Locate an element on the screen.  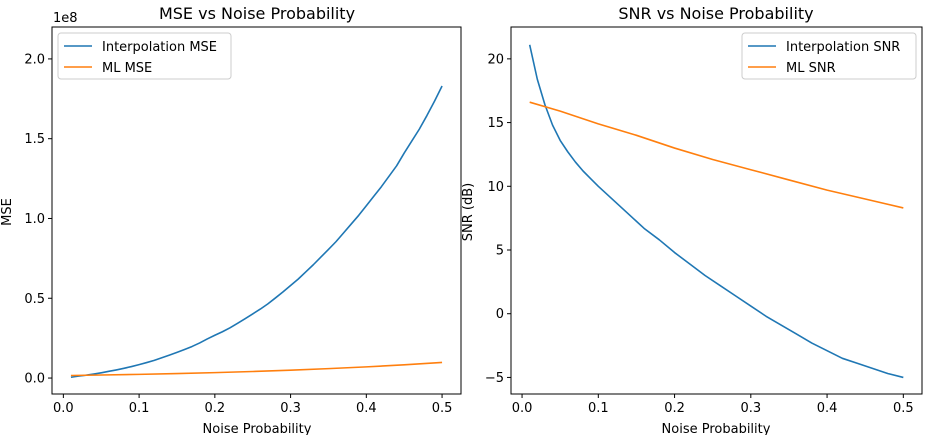
y-tick-label: 15 is located at coordinates (495, 123).